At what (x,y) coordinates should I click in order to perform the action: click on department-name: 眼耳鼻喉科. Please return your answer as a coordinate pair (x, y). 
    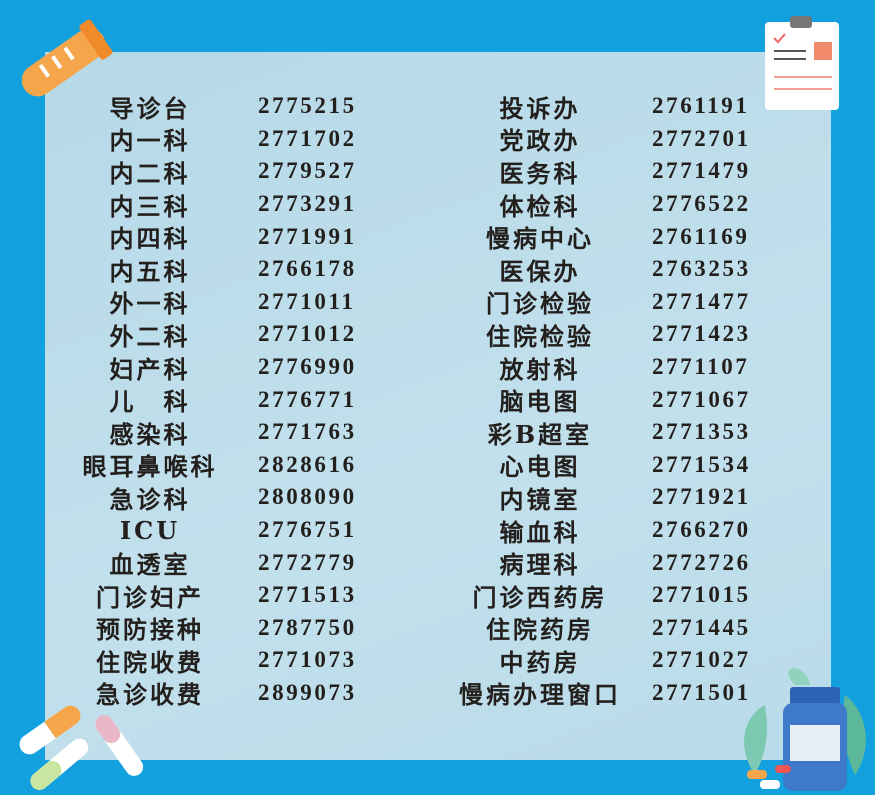
    Looking at the image, I should click on (150, 467).